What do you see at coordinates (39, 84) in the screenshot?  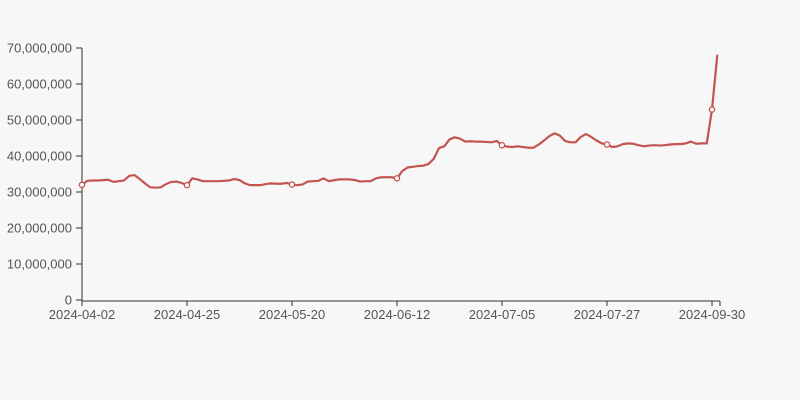 I see `y-axis-tick-label: 60,000,000` at bounding box center [39, 84].